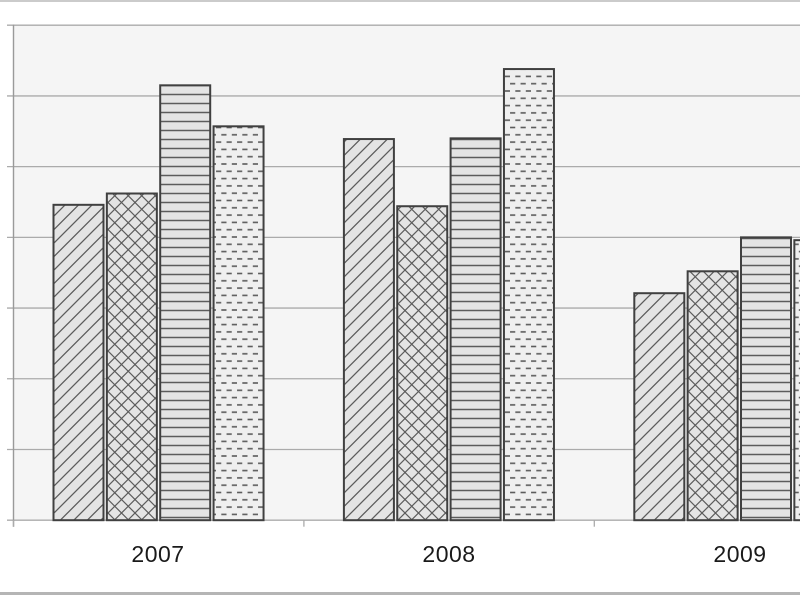 The height and width of the screenshot is (600, 800). I want to click on bar-dashed-horizontal-2008, so click(528, 295).